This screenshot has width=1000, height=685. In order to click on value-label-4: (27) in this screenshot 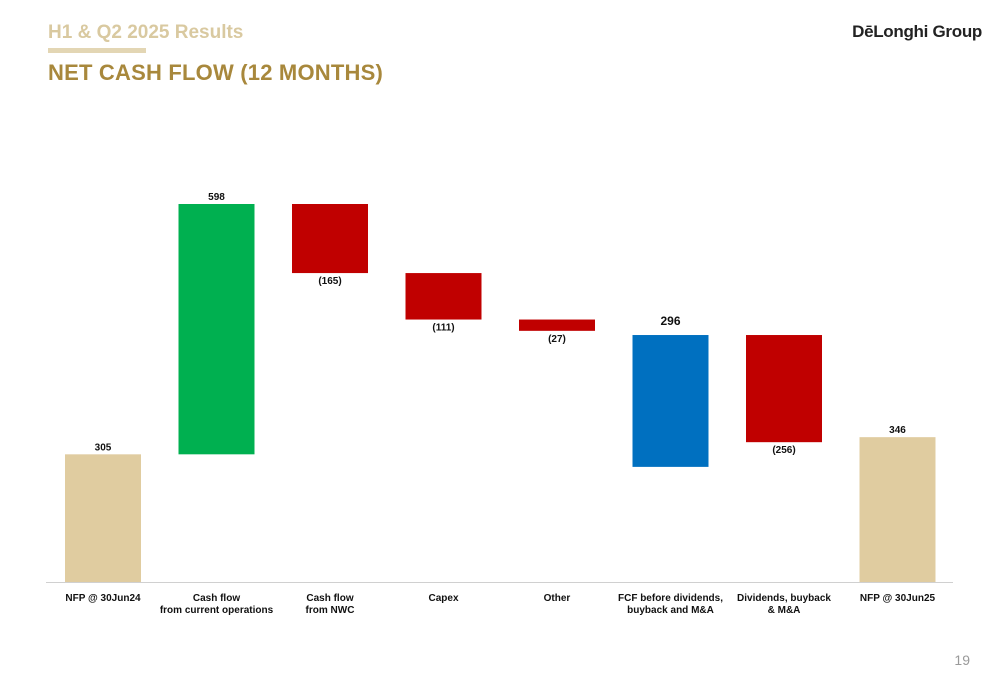, I will do `click(557, 339)`.